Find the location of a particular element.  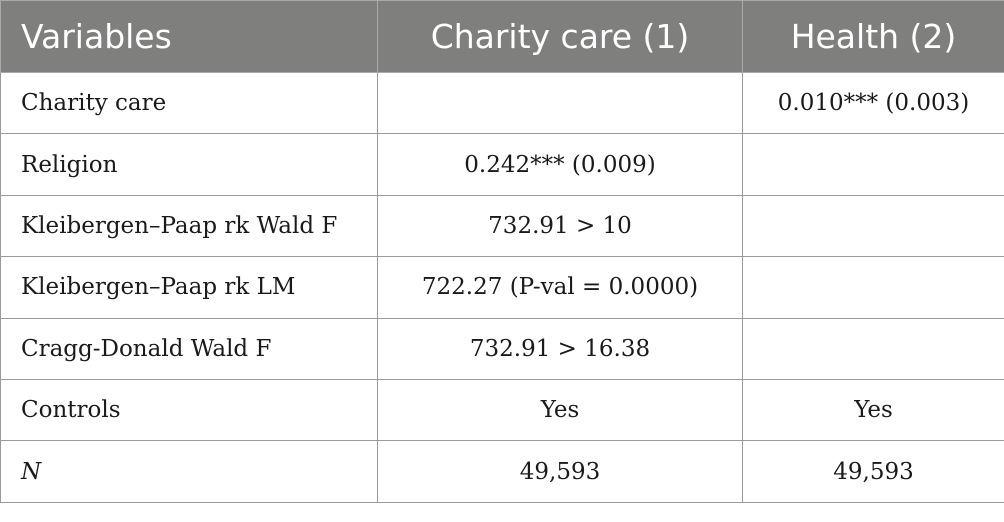

table-header: Variables Charity care (1) Health (2) is located at coordinates (502, 36).